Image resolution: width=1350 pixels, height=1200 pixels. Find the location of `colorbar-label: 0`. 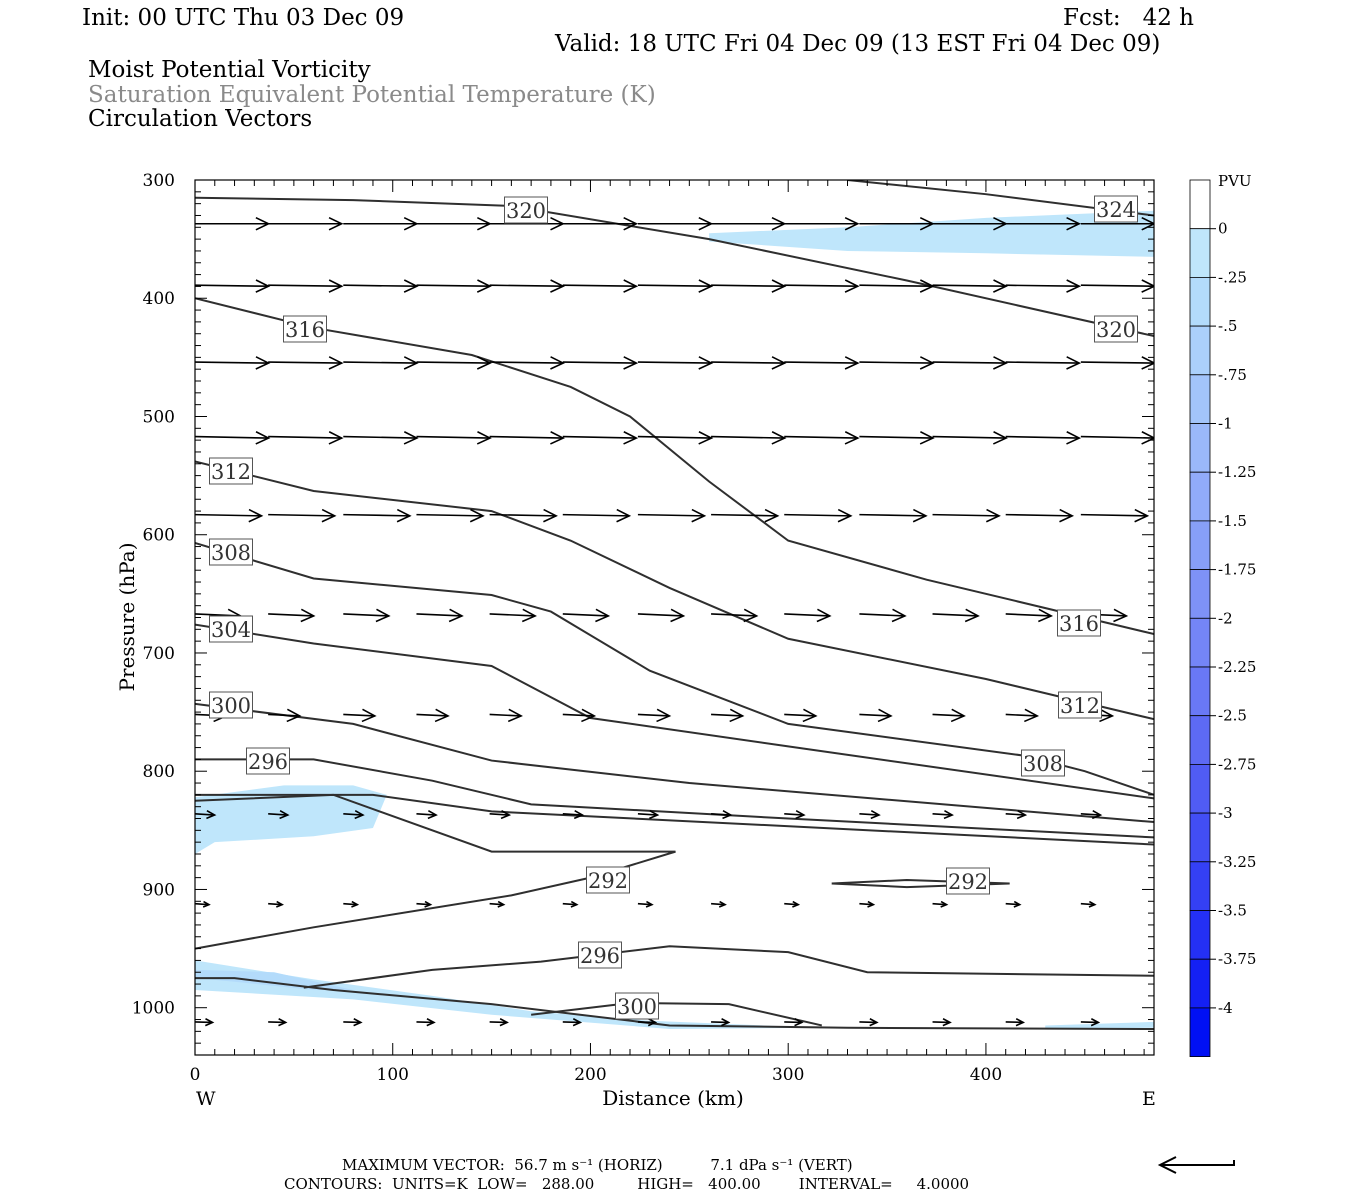

colorbar-label: 0 is located at coordinates (1223, 229).